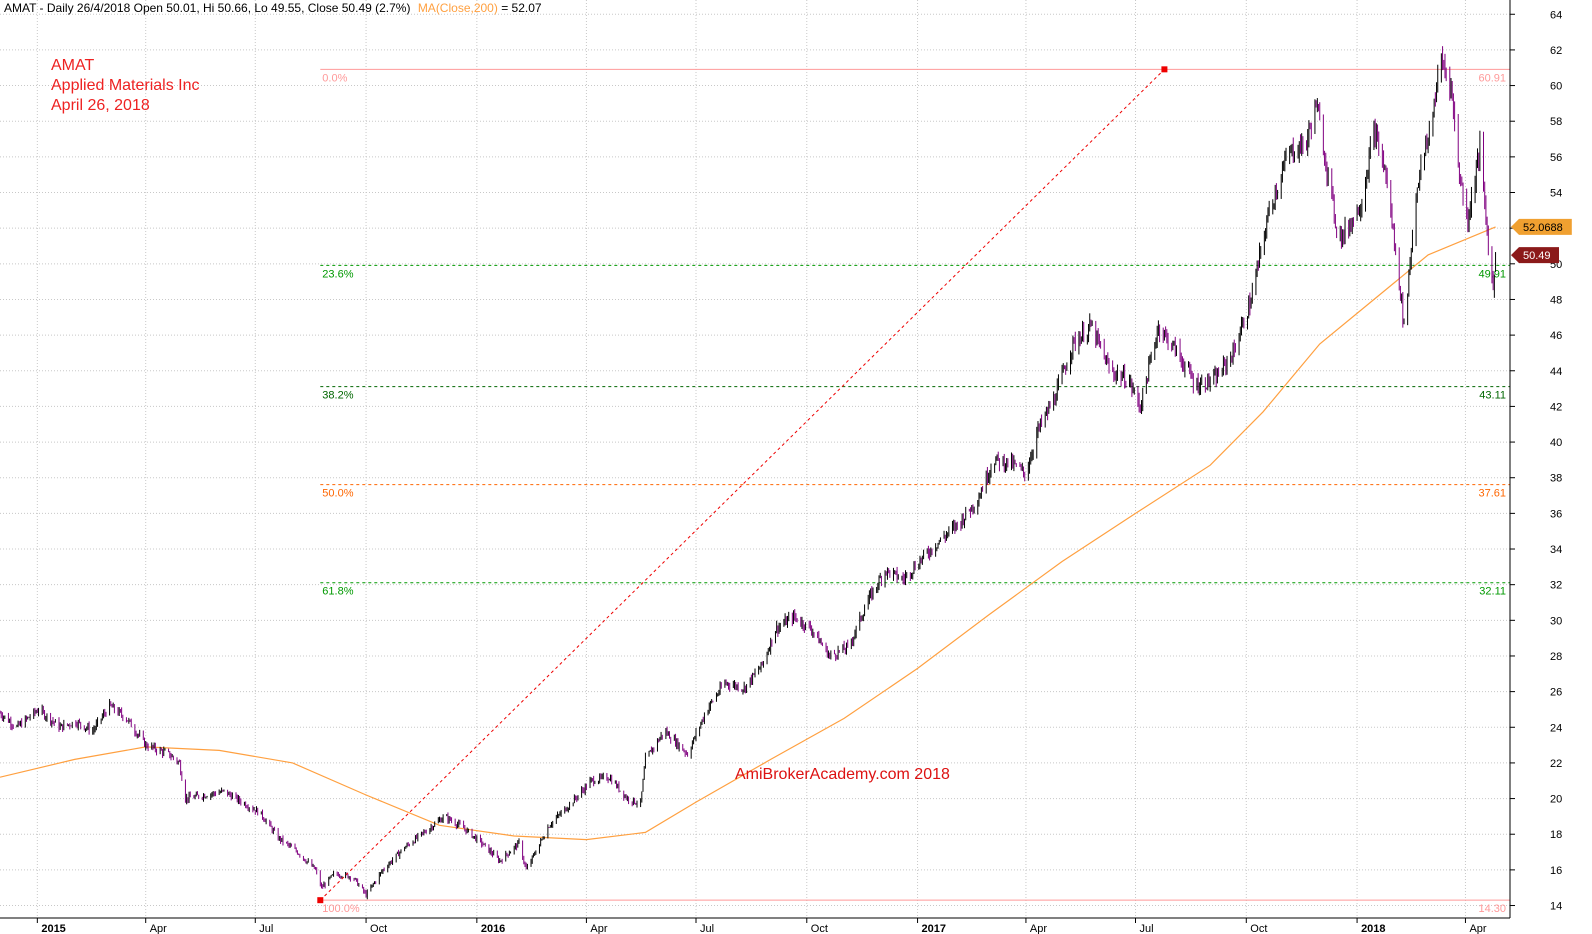  Describe the element at coordinates (100, 105) in the screenshot. I see `chart-date: April 26, 2018` at that location.